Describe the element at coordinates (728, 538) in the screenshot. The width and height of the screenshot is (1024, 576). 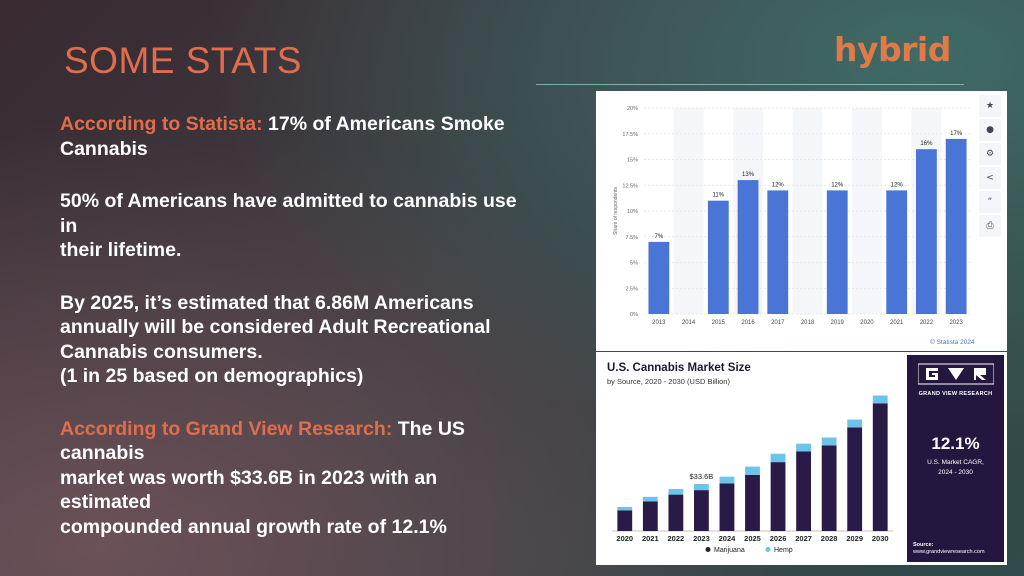
I see `x-tick-label: 2024` at that location.